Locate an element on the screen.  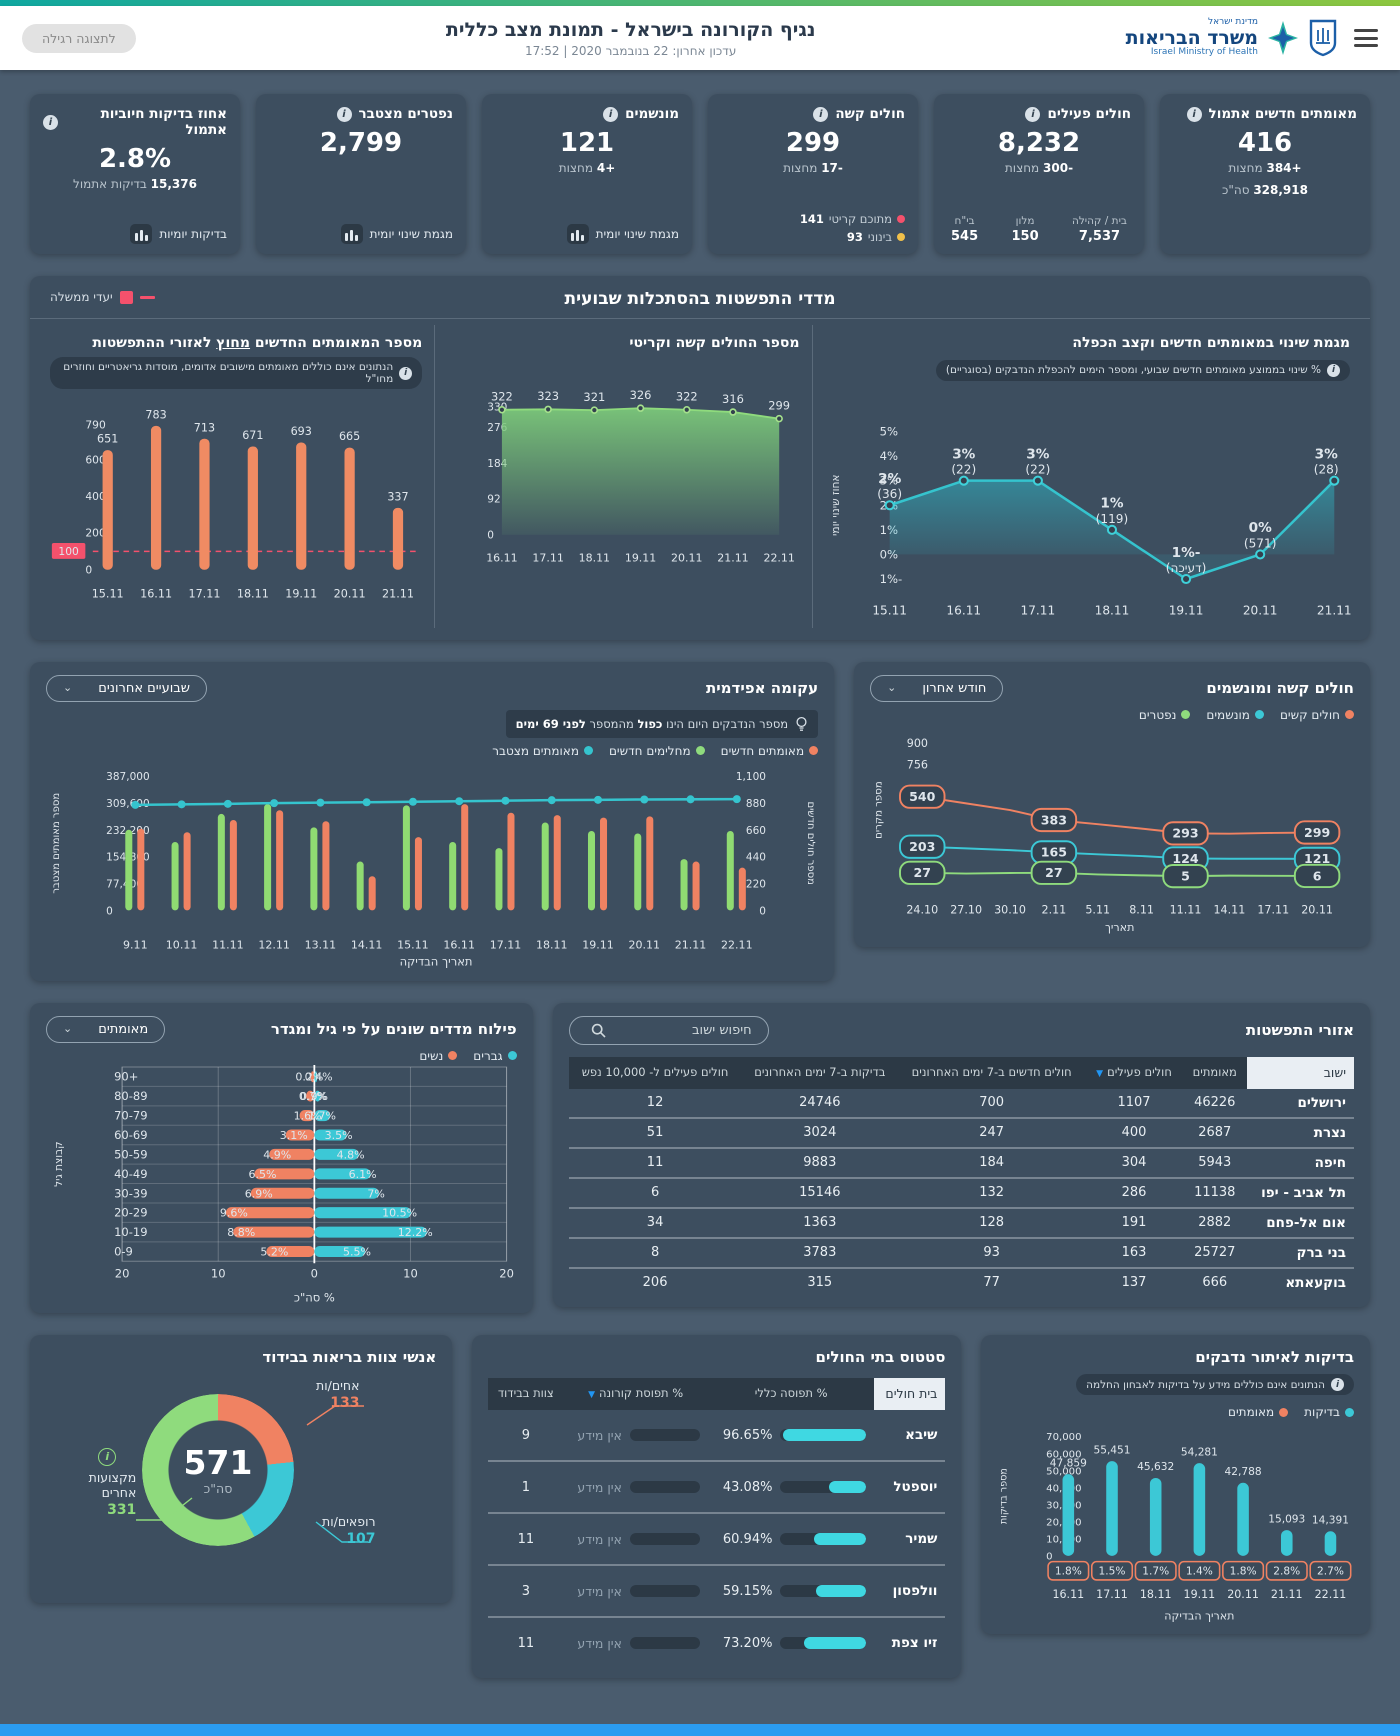
column-header: מאומתים is located at coordinates (1214, 1072).